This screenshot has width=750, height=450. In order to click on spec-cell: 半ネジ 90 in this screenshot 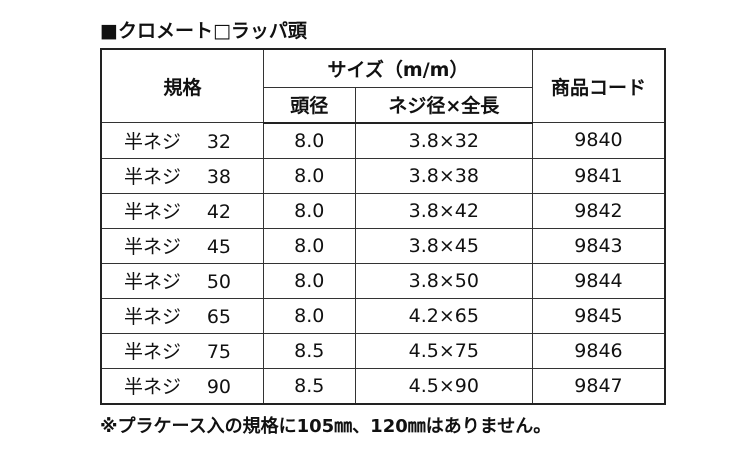, I will do `click(182, 385)`.